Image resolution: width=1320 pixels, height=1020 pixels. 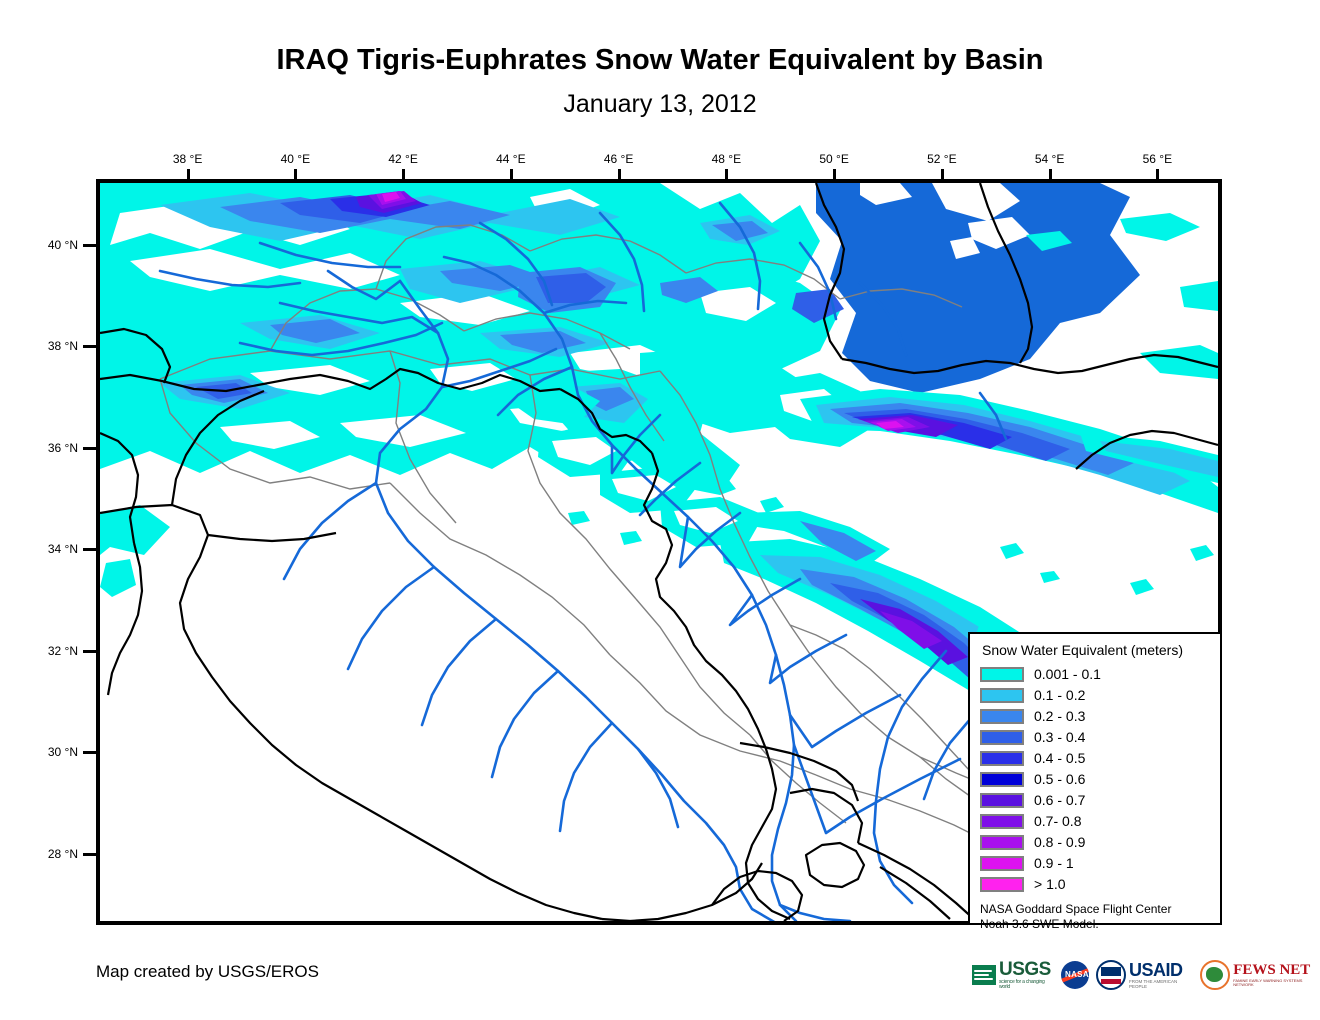 I want to click on fews-wordmark: FEWS NET, so click(x=1272, y=970).